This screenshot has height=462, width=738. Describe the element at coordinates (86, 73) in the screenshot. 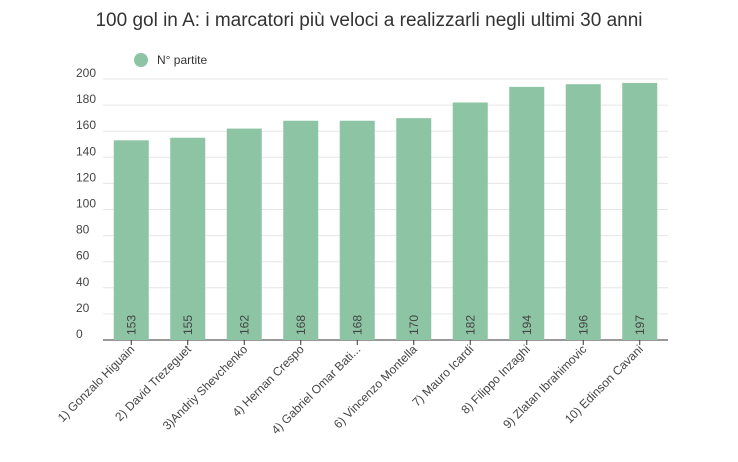

I see `y-tick-label: 200` at that location.